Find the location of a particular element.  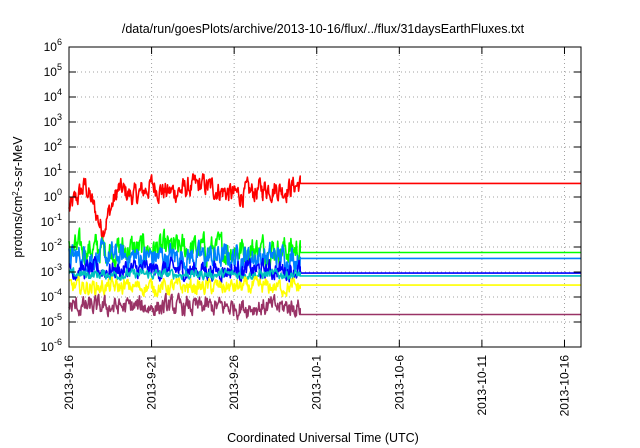

y-tick-label: 10⁰ is located at coordinates (53, 195).